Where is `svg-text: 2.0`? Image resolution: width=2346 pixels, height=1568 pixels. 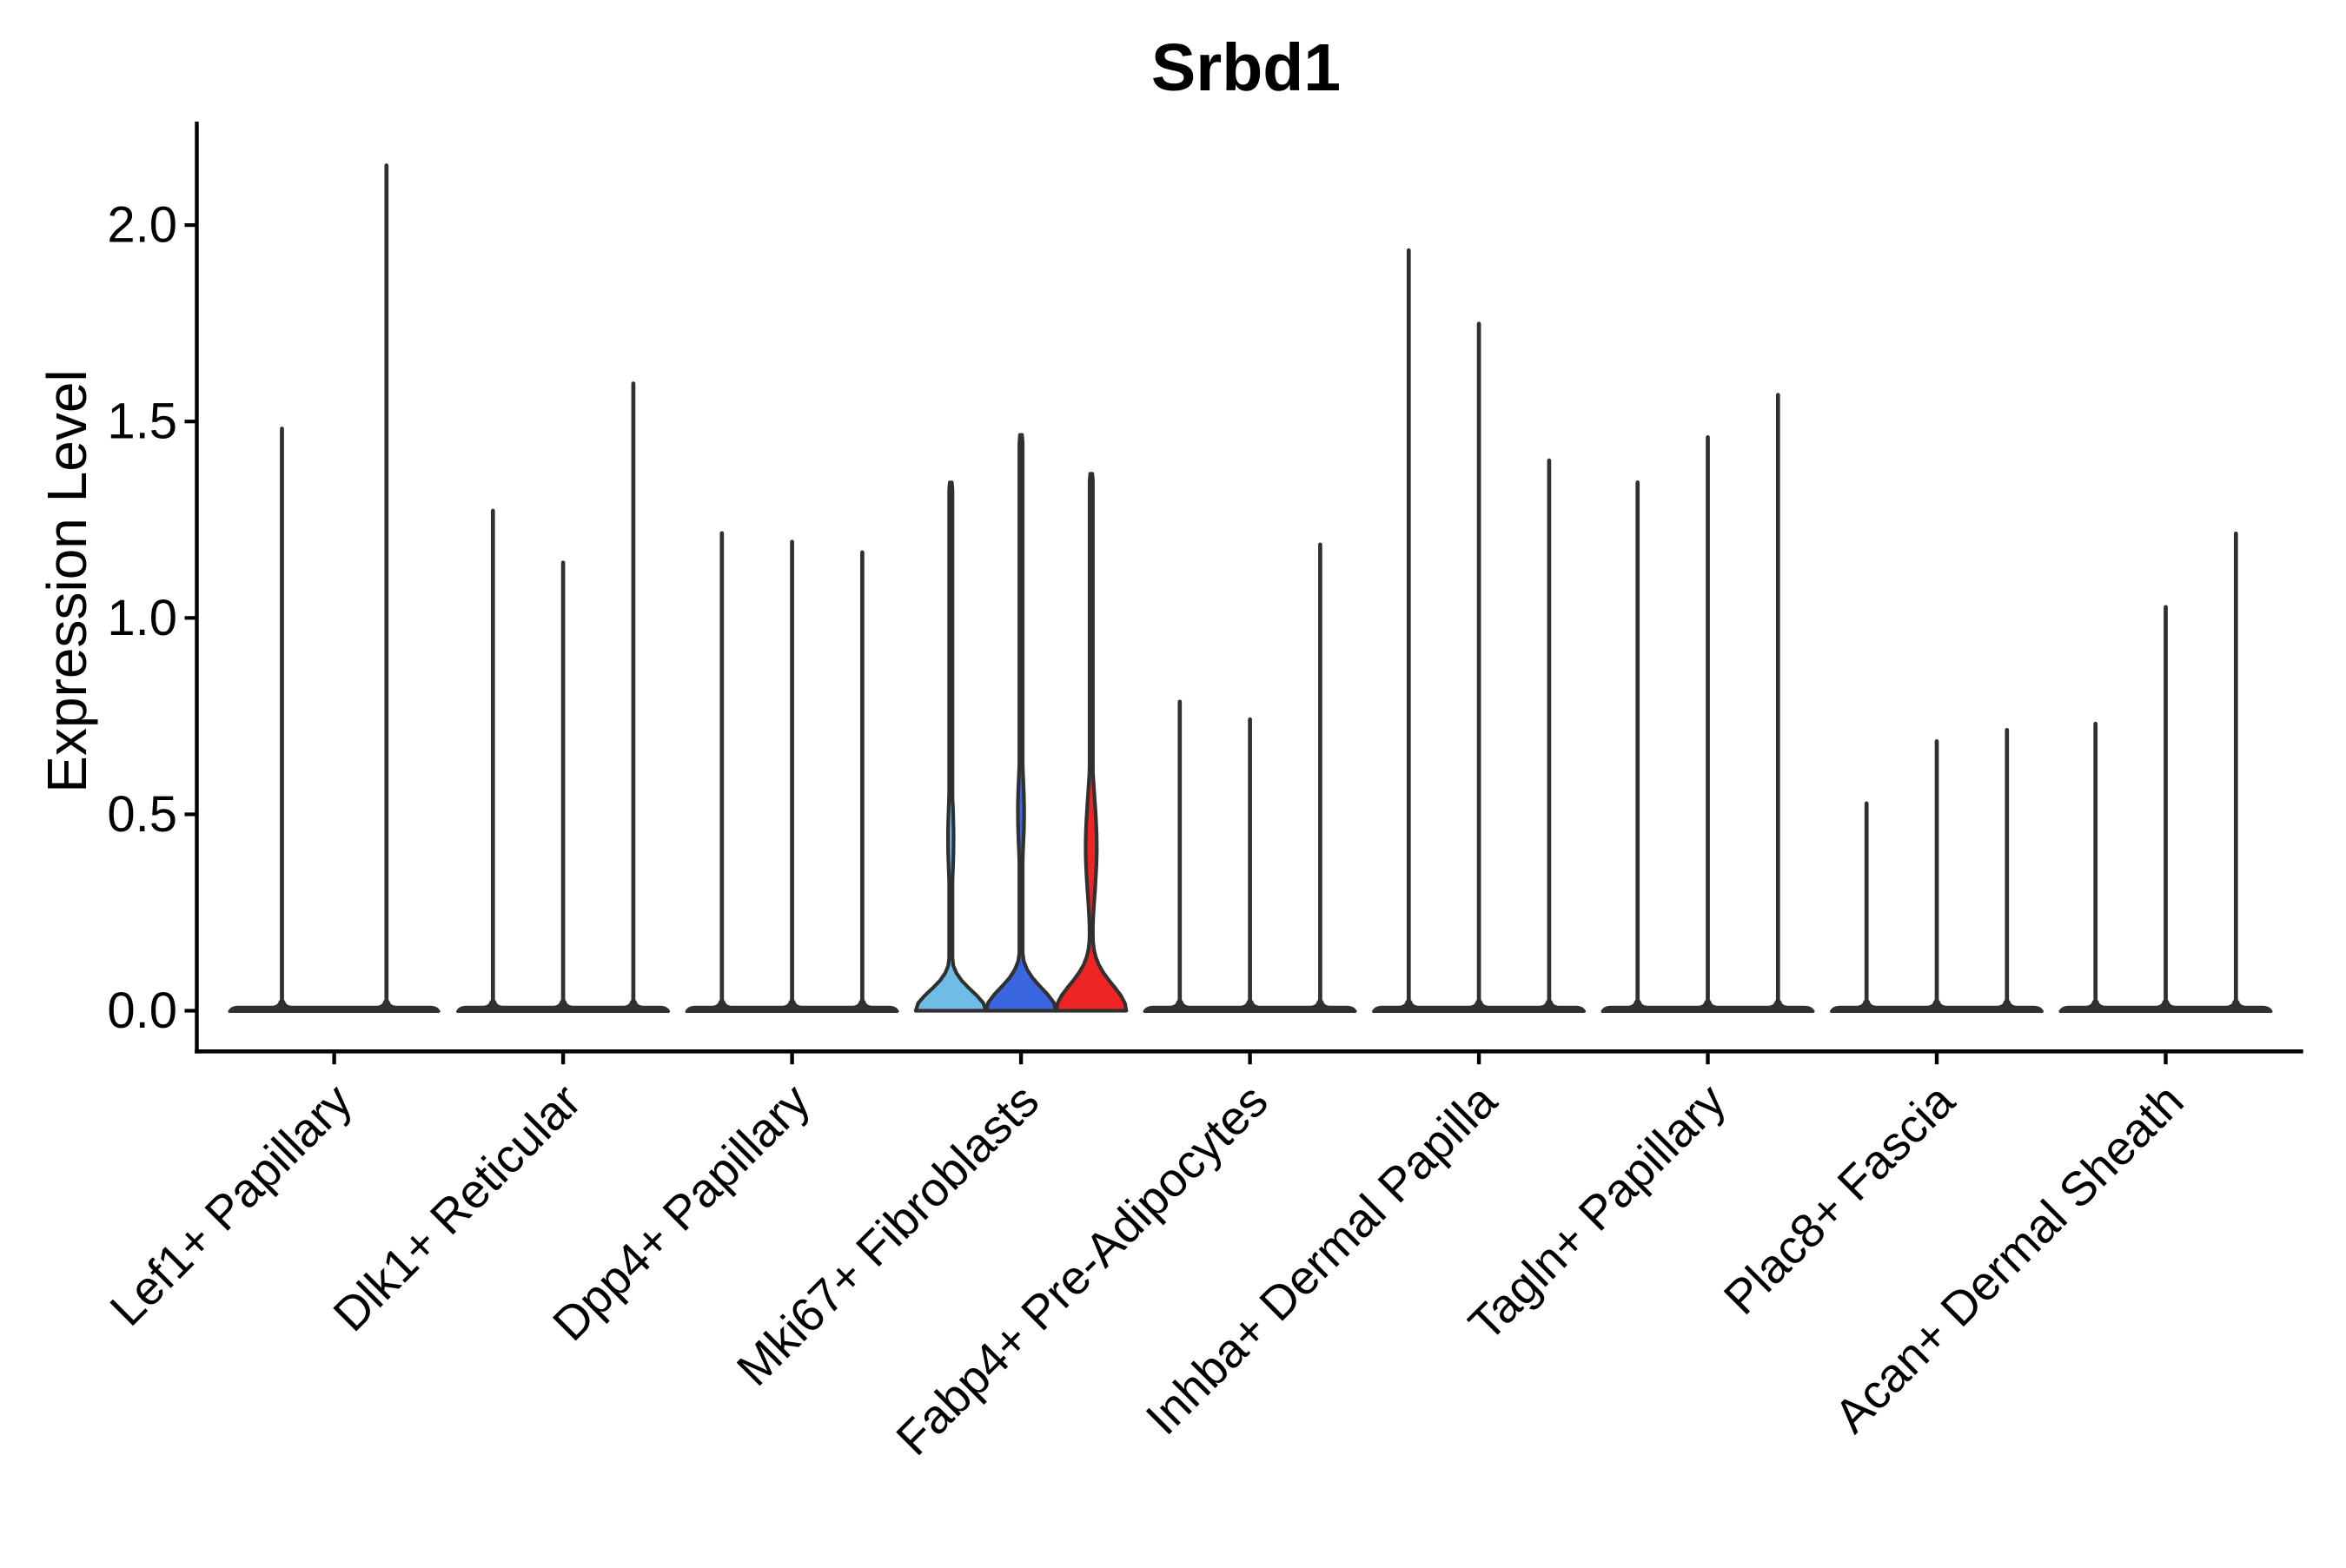 svg-text: 2.0 is located at coordinates (142, 225).